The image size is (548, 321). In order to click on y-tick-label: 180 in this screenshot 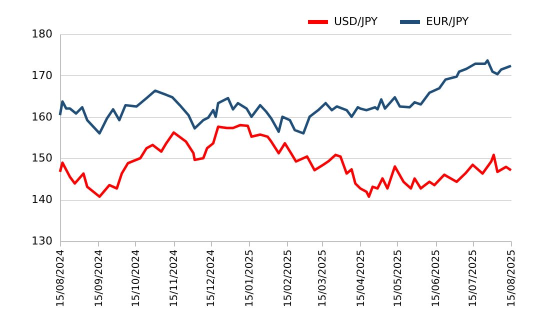, I will do `click(42, 34)`.